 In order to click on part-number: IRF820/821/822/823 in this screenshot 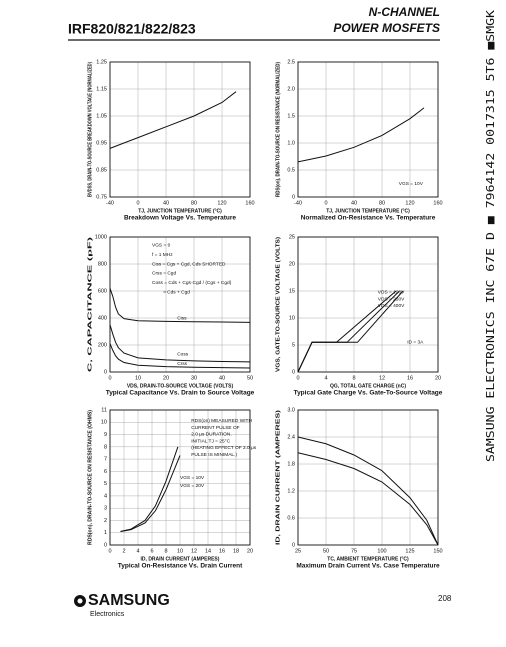, I will do `click(132, 29)`.